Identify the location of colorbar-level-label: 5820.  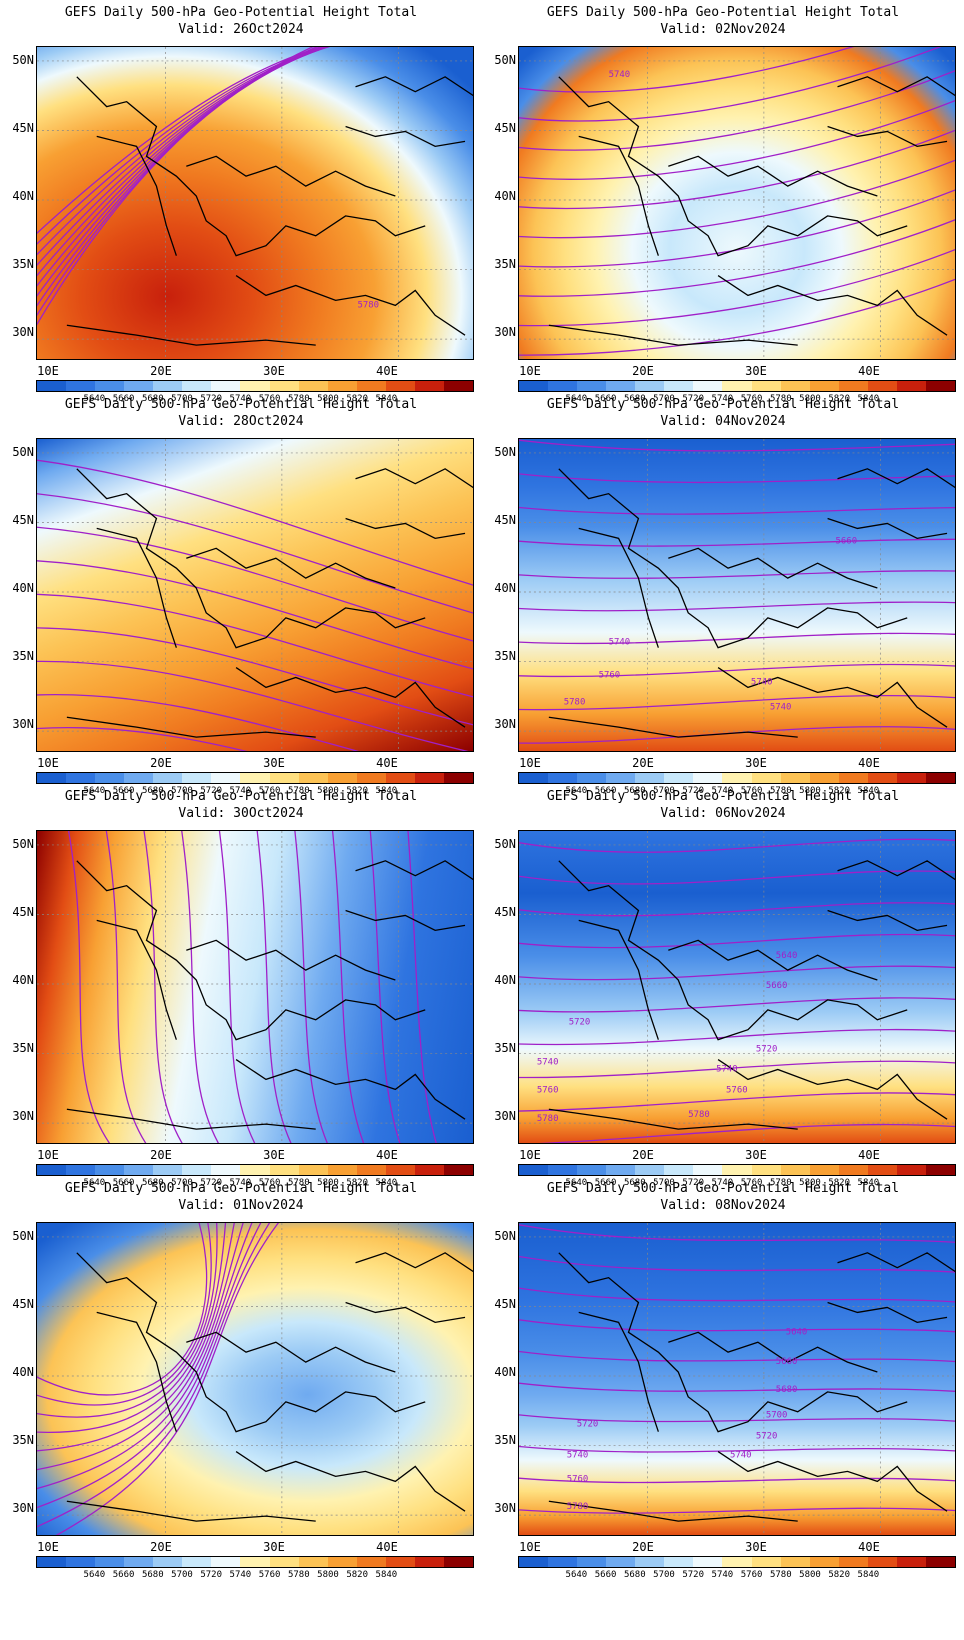
(839, 399).